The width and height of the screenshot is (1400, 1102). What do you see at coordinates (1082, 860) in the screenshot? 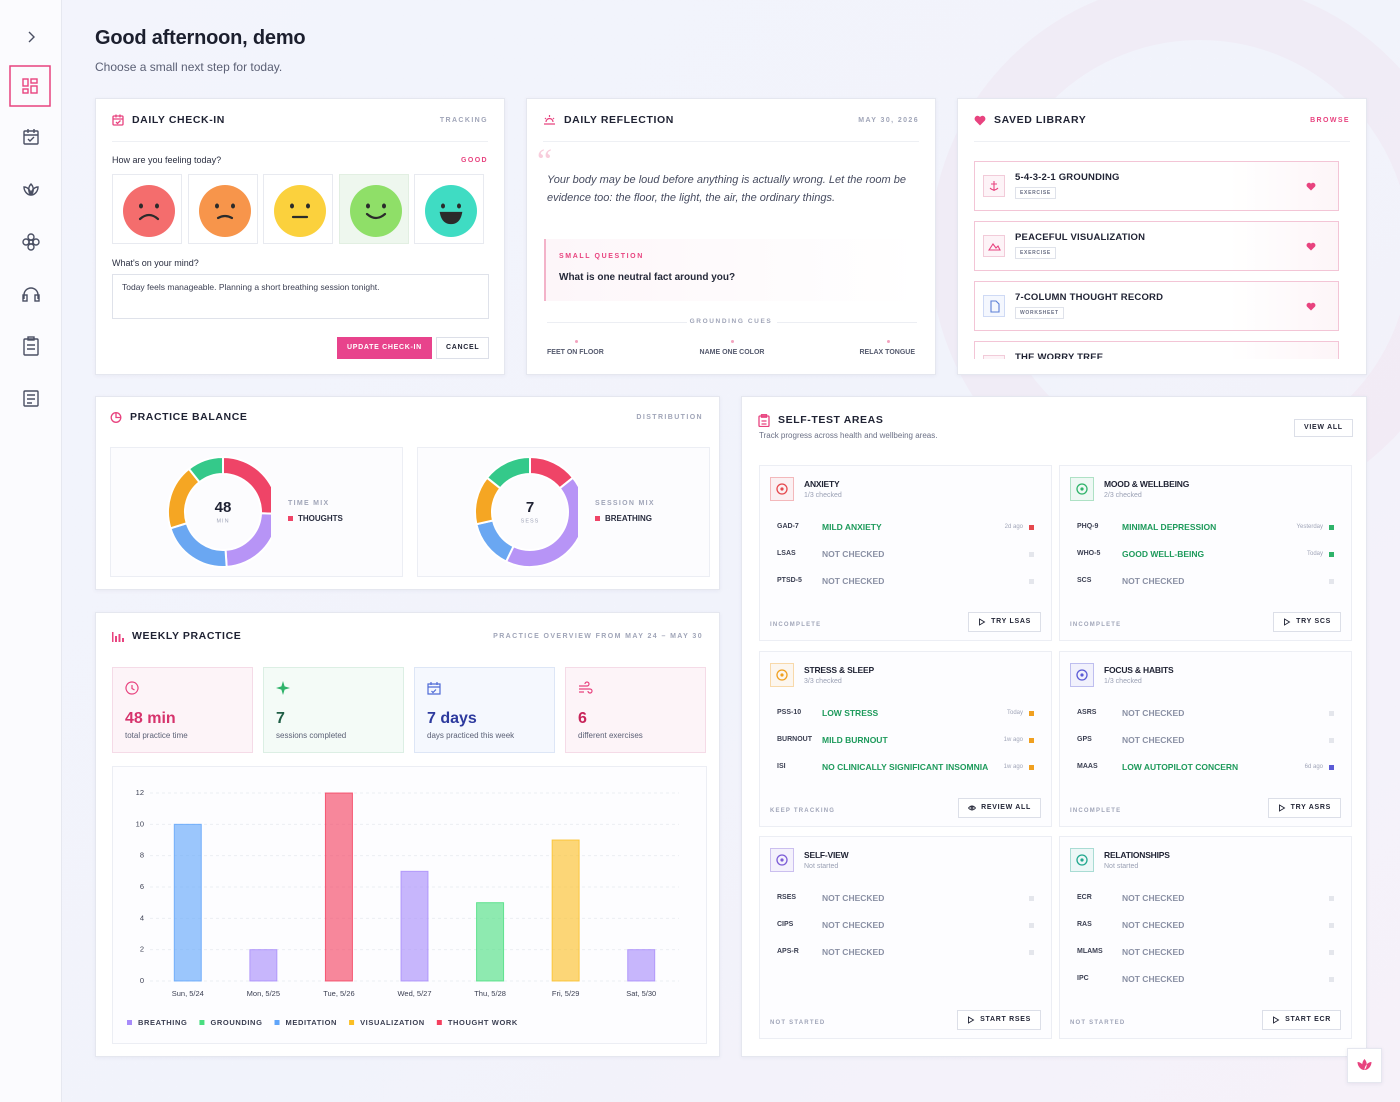
I see `area-icon` at bounding box center [1082, 860].